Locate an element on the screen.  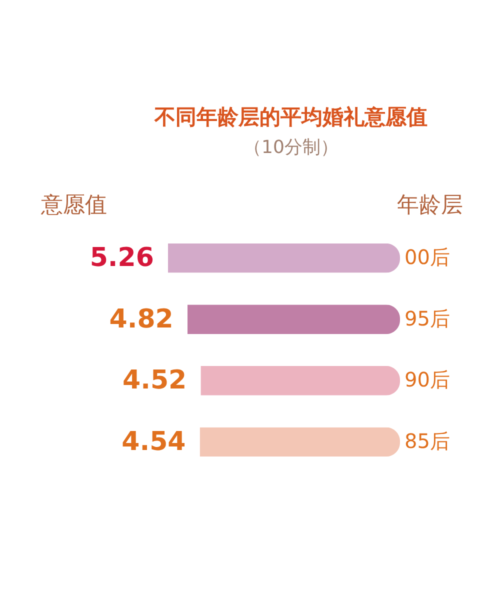
data-label: 4.82 is located at coordinates (141, 319).